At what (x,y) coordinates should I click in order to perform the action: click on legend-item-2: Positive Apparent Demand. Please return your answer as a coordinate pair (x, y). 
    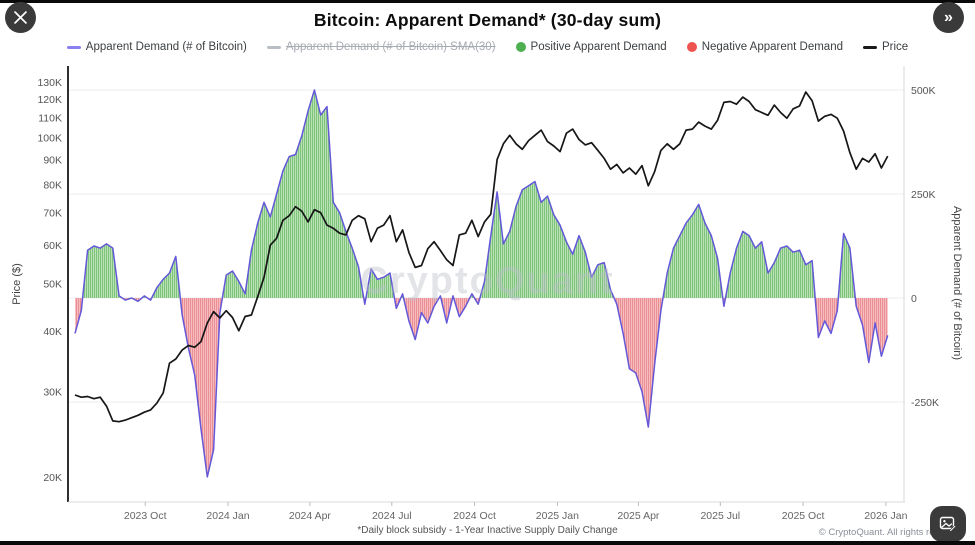
    Looking at the image, I should click on (591, 47).